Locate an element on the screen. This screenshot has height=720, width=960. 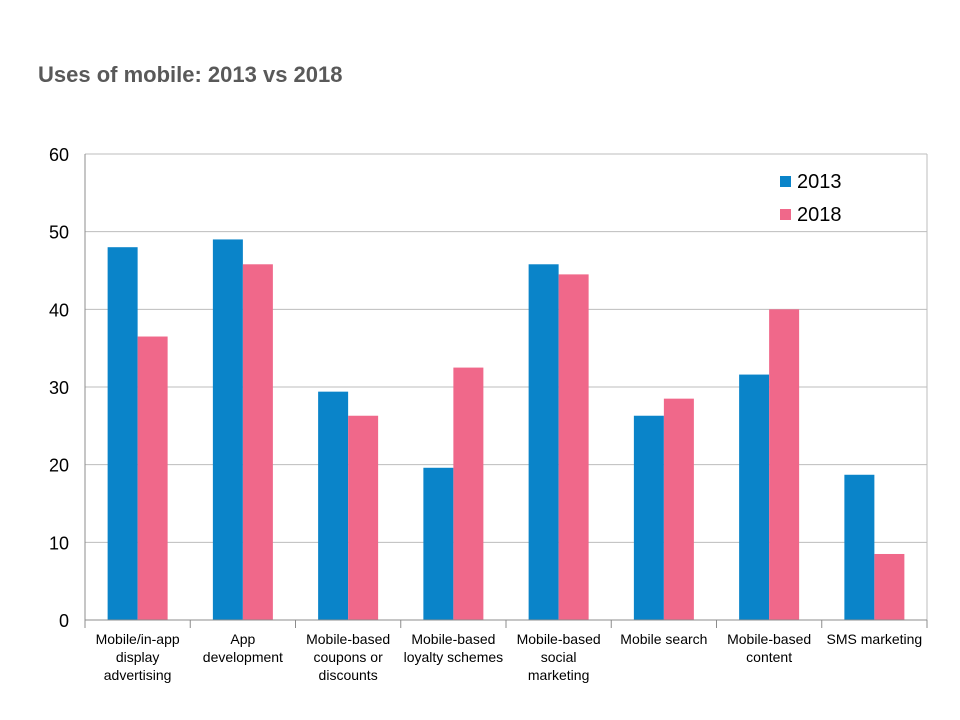
page-title: Uses of mobile: 2013 vs 2018 is located at coordinates (190, 74).